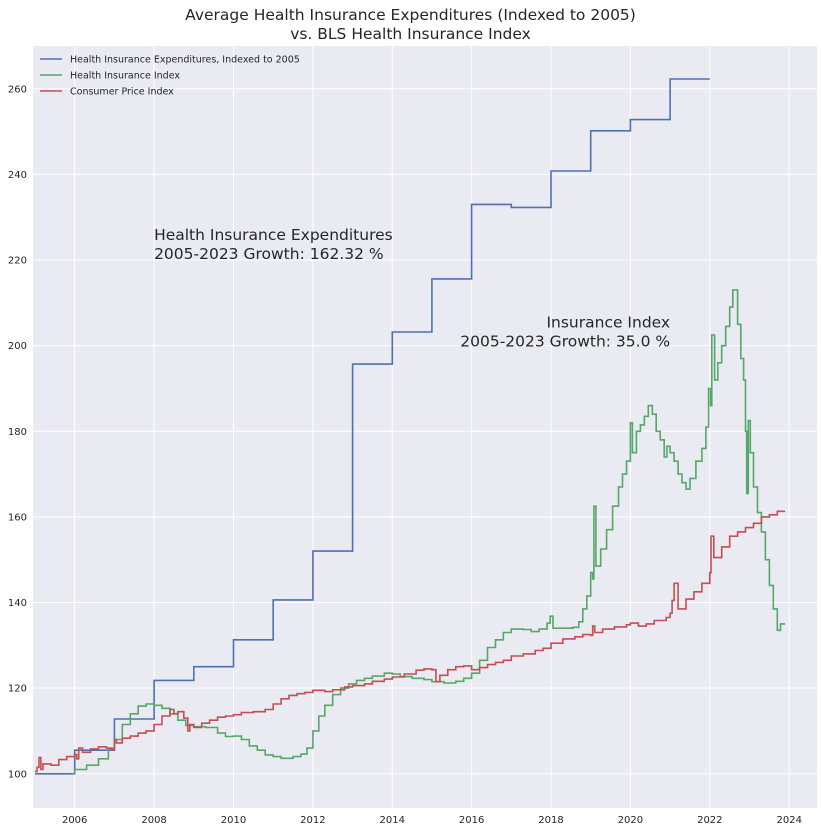  Describe the element at coordinates (608, 323) in the screenshot. I see `annotation-2-line: Insurance Index` at that location.